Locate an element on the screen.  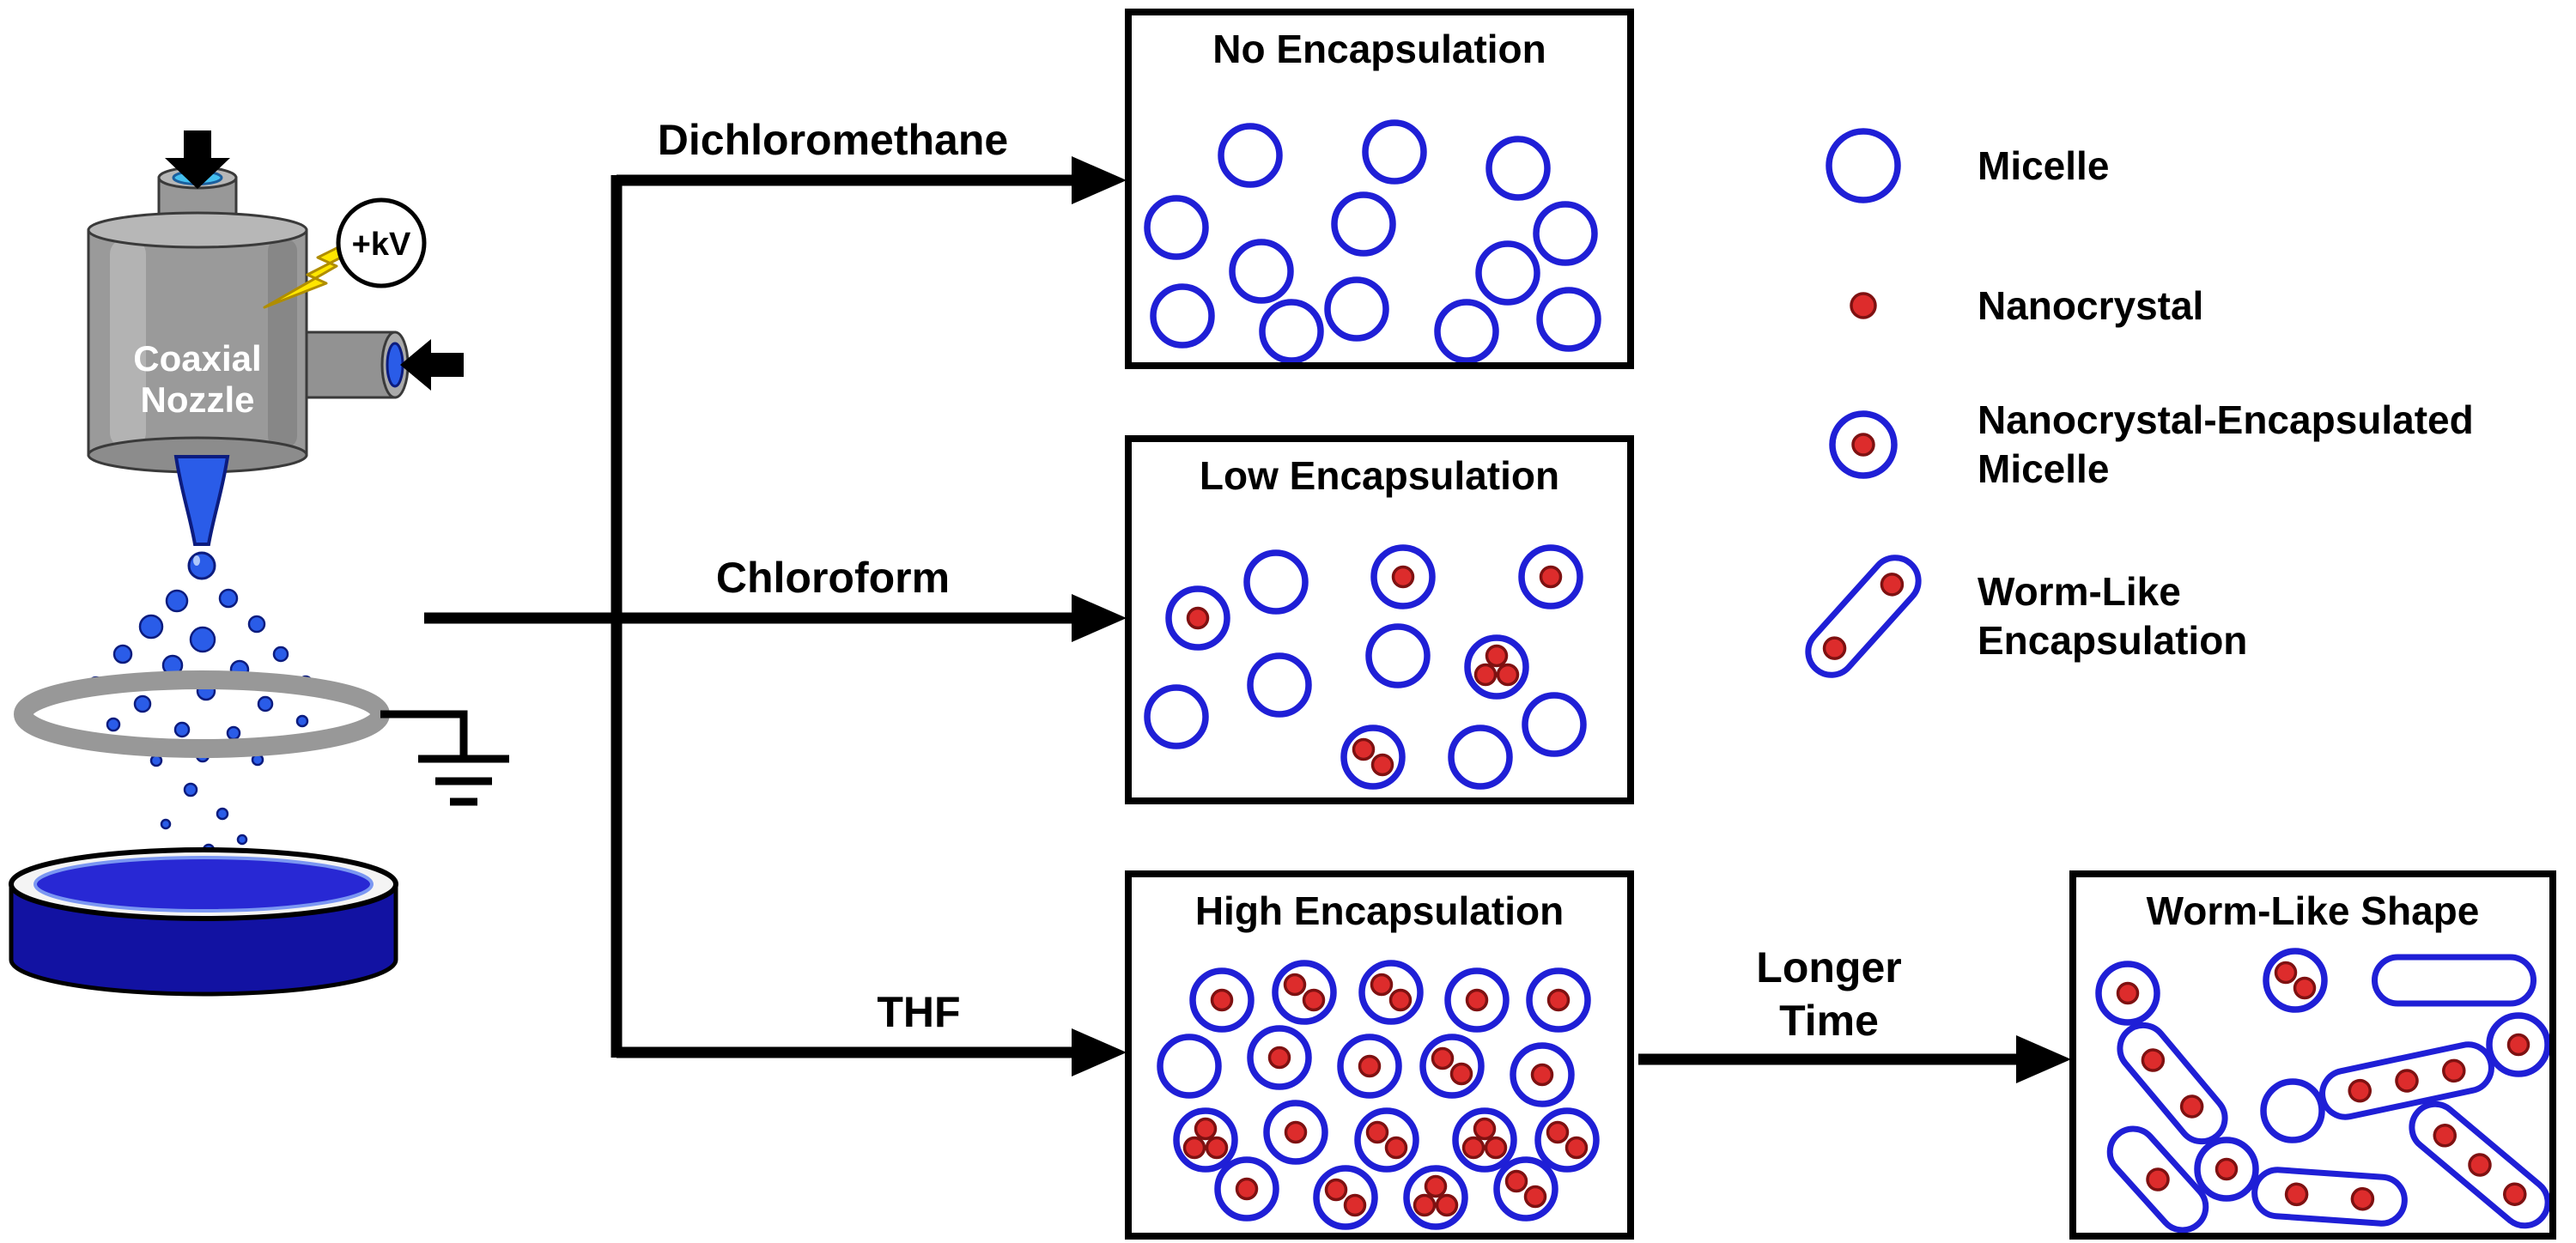
worm-like-shape-panel: Worm-Like Shape is located at coordinates (2312, 1055).